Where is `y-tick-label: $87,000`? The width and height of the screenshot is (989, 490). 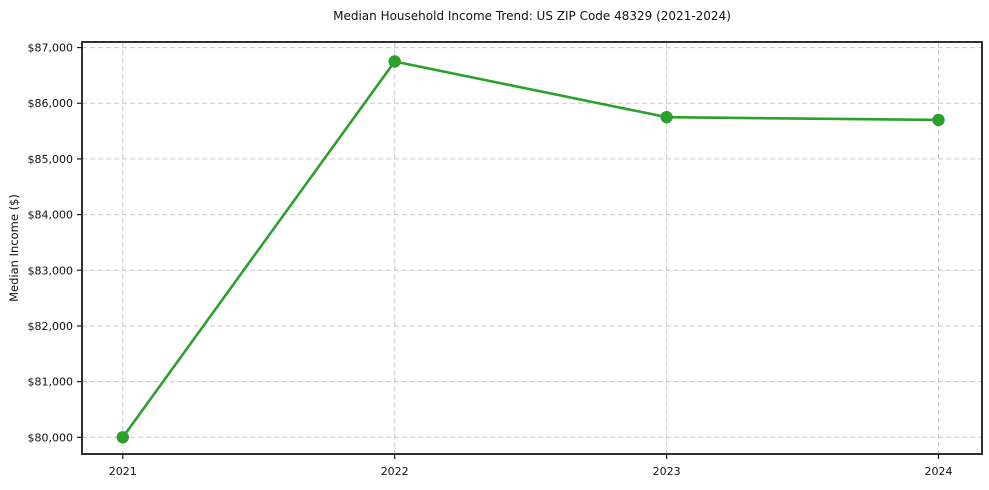
y-tick-label: $87,000 is located at coordinates (51, 48).